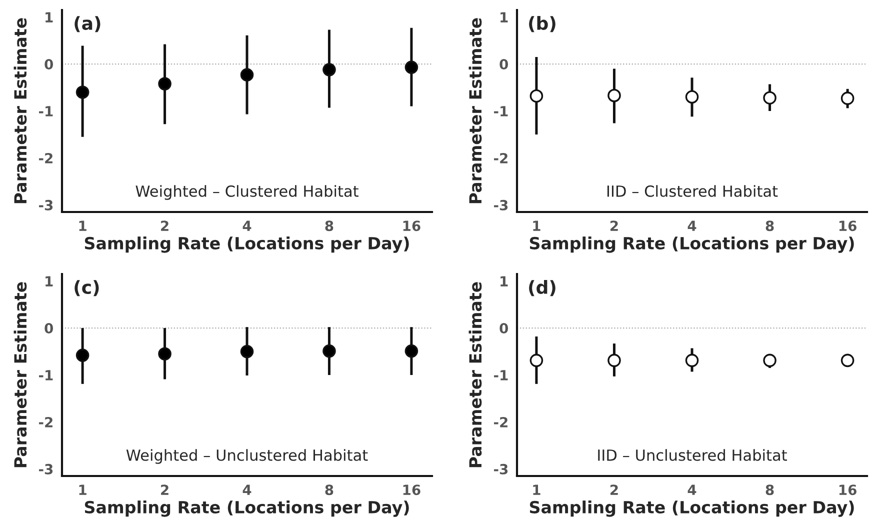  Describe the element at coordinates (86, 288) in the screenshot. I see `annotation: (c)` at that location.